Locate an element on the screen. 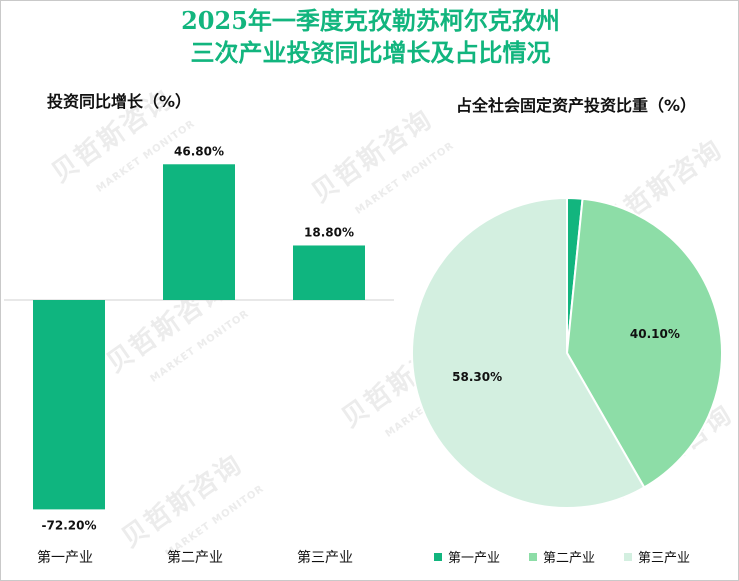 This screenshot has width=739, height=581. legend-label: 第三产业 is located at coordinates (664, 558).